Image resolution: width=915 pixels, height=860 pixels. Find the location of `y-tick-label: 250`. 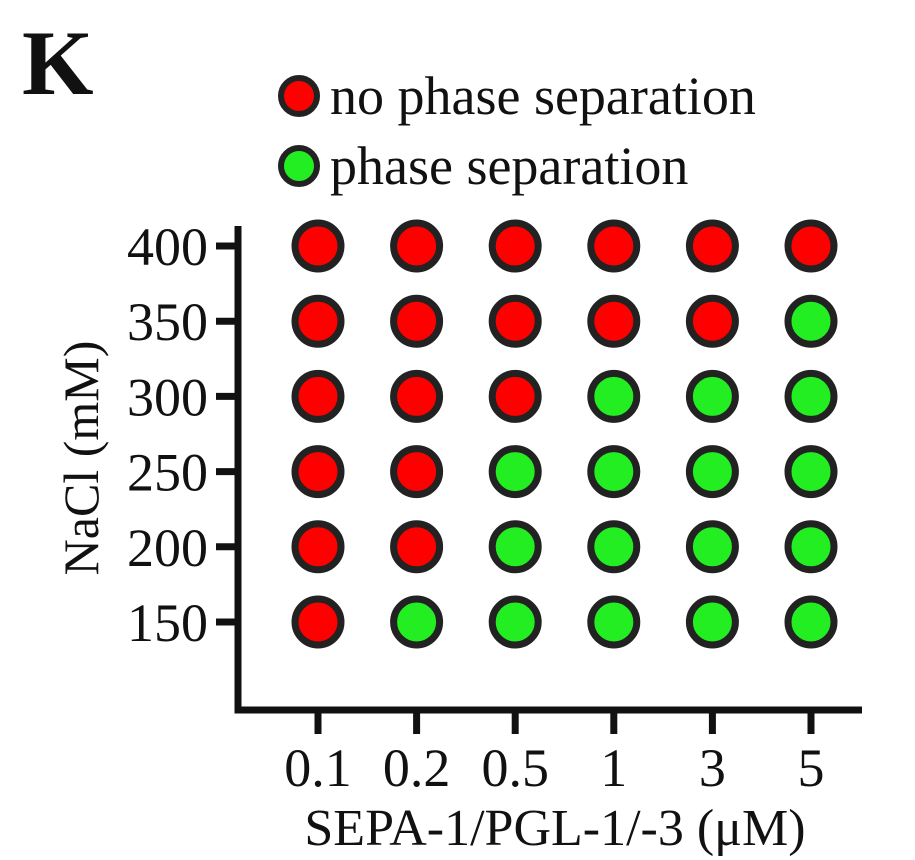

y-tick-label: 250 is located at coordinates (167, 473).